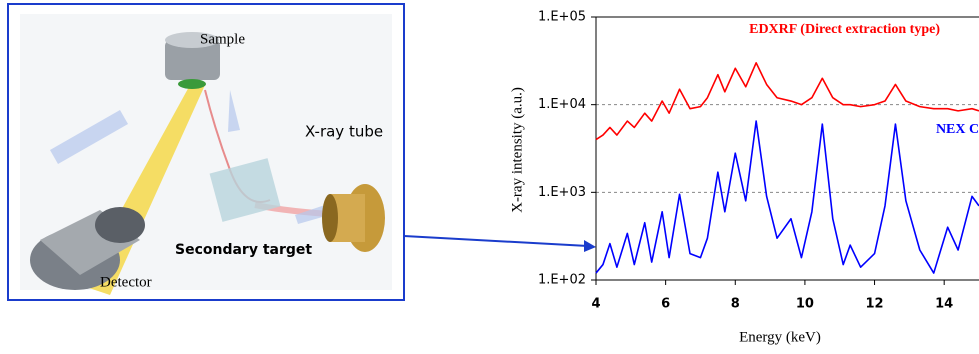 The image size is (979, 354). I want to click on series-label: EDXRF (Direct extraction type), so click(844, 29).